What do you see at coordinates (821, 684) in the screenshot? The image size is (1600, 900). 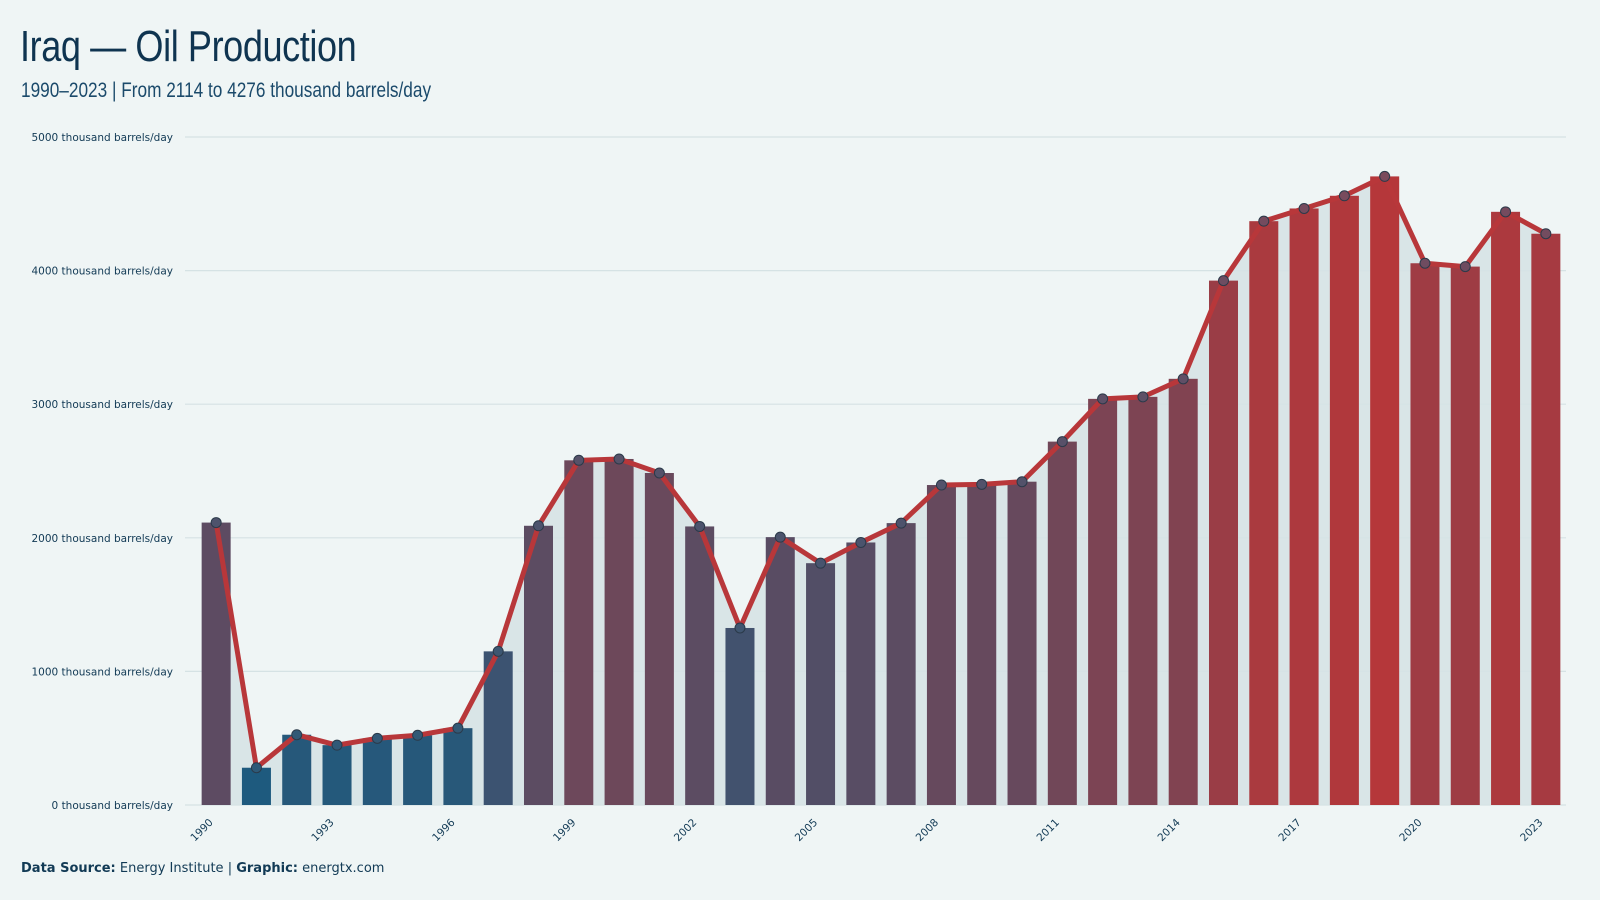 I see `bar-2005` at bounding box center [821, 684].